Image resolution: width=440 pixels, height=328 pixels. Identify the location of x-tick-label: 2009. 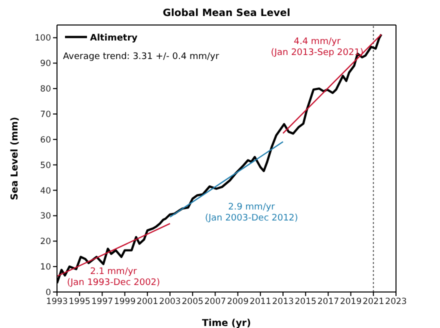
(237, 302).